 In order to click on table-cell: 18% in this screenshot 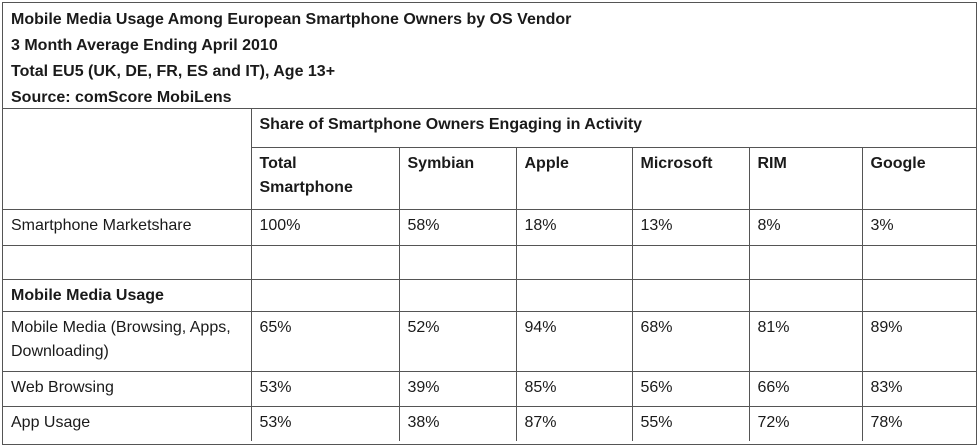, I will do `click(574, 227)`.